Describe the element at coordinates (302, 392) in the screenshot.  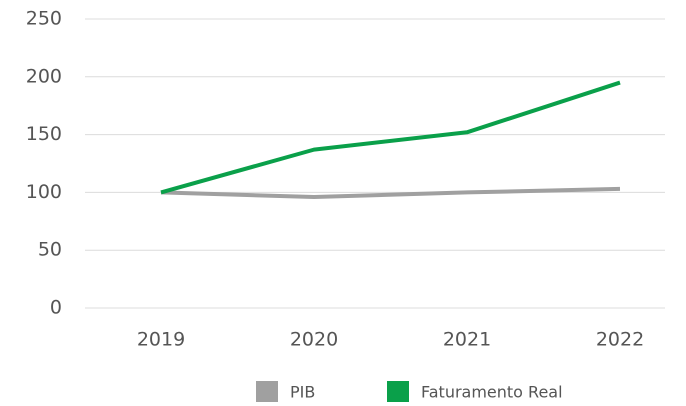
I see `legend-label: PIB` at that location.